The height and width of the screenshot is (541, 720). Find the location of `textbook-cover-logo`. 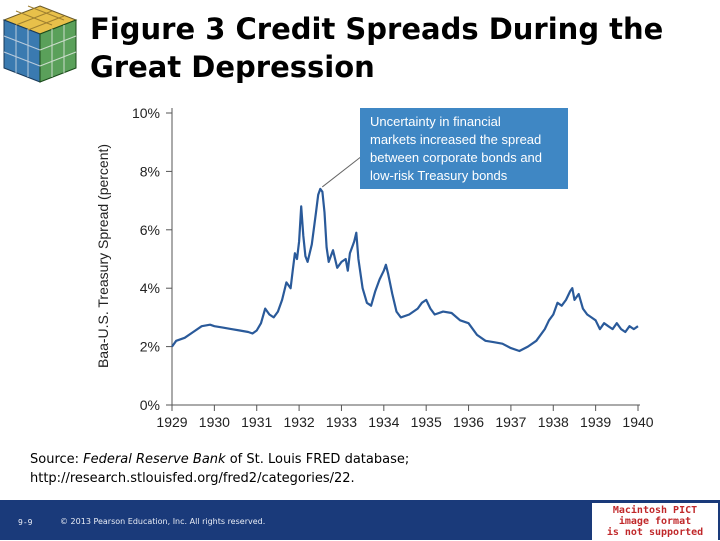

textbook-cover-logo is located at coordinates (40, 44).